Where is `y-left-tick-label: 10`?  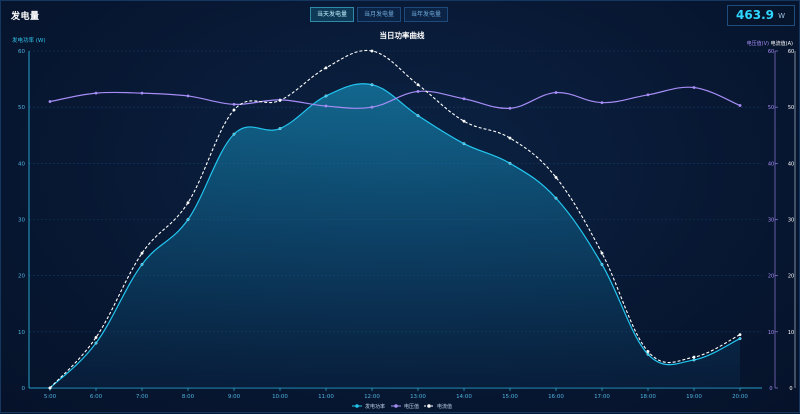 y-left-tick-label: 10 is located at coordinates (21, 333).